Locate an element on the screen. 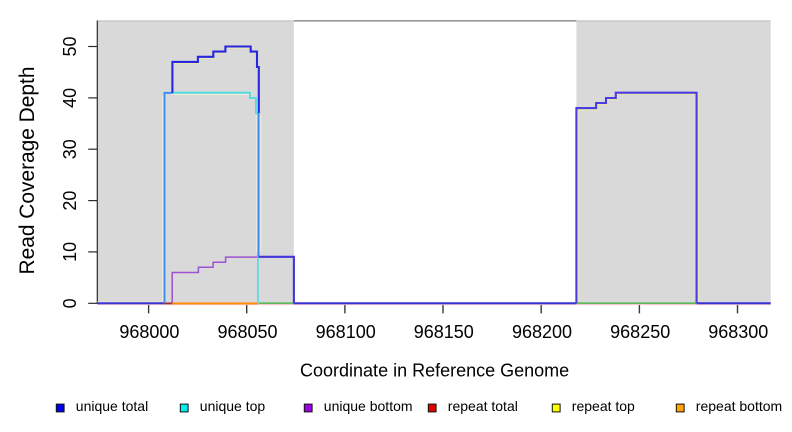 The image size is (792, 432). svg-text: 968050 is located at coordinates (247, 332).